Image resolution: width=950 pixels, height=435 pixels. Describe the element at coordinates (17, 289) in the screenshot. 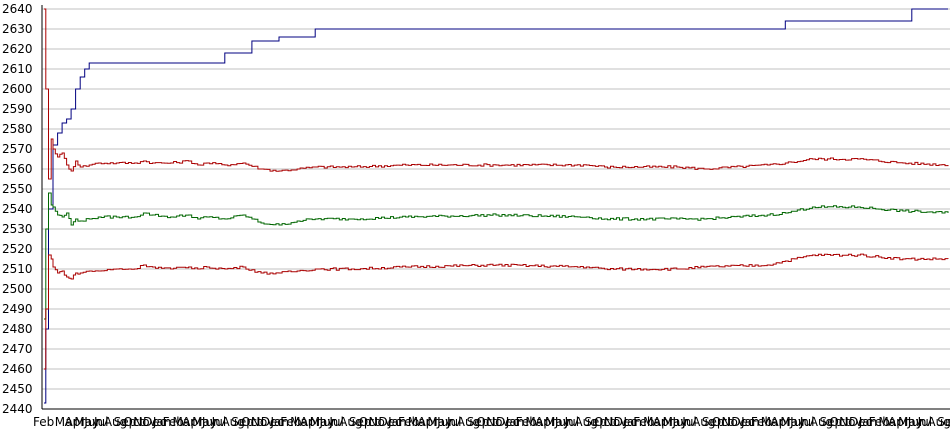

I see `y-tick-label: 2500` at that location.